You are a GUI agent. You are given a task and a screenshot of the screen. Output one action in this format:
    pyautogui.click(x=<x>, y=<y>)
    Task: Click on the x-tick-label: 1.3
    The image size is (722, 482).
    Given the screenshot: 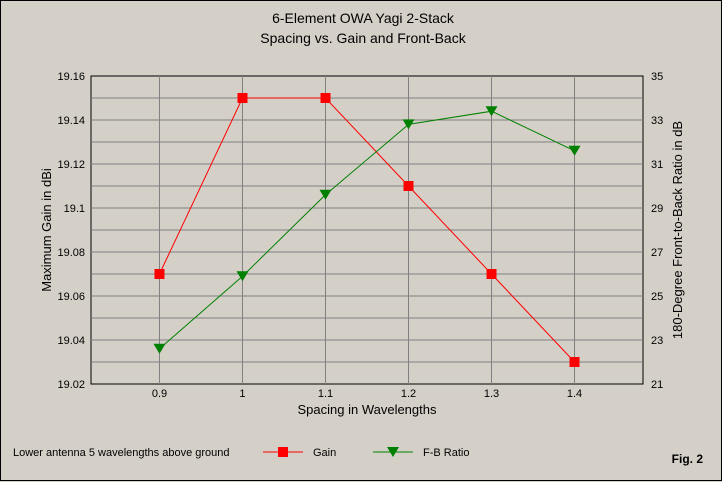 What is the action you would take?
    pyautogui.click(x=491, y=394)
    